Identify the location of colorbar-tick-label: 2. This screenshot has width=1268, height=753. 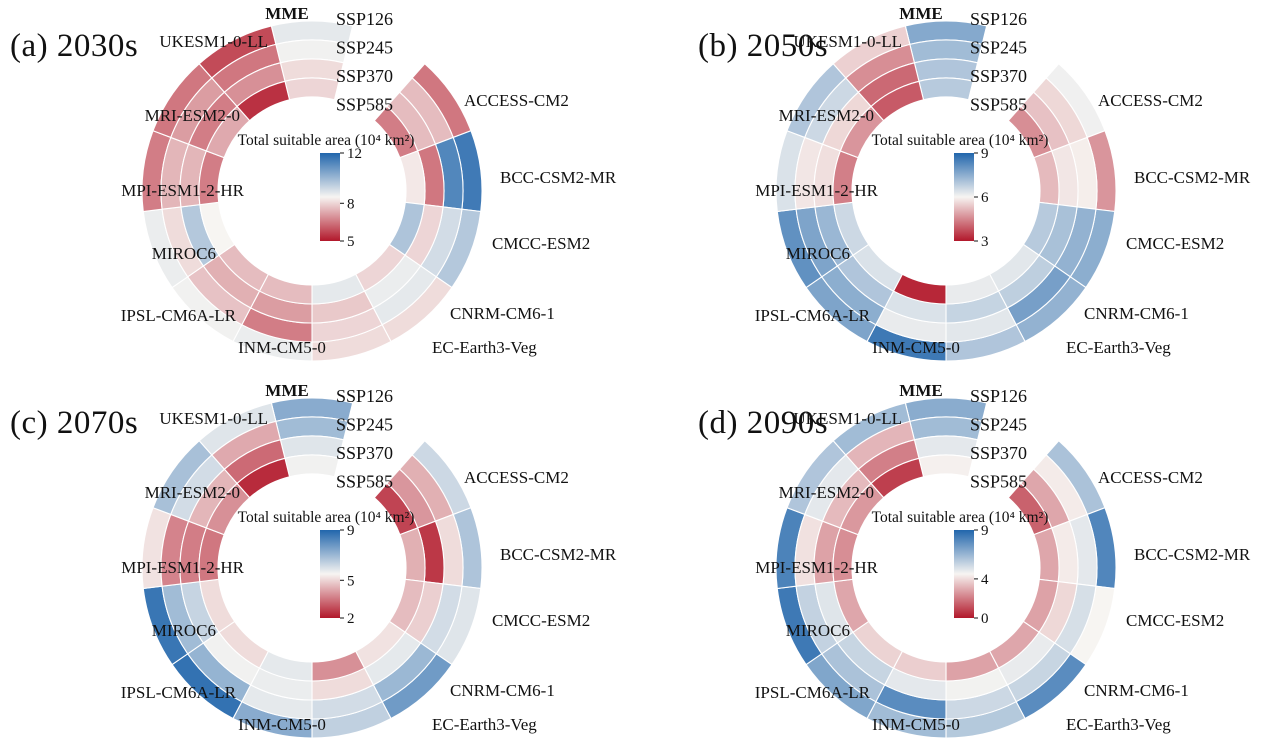
(351, 619).